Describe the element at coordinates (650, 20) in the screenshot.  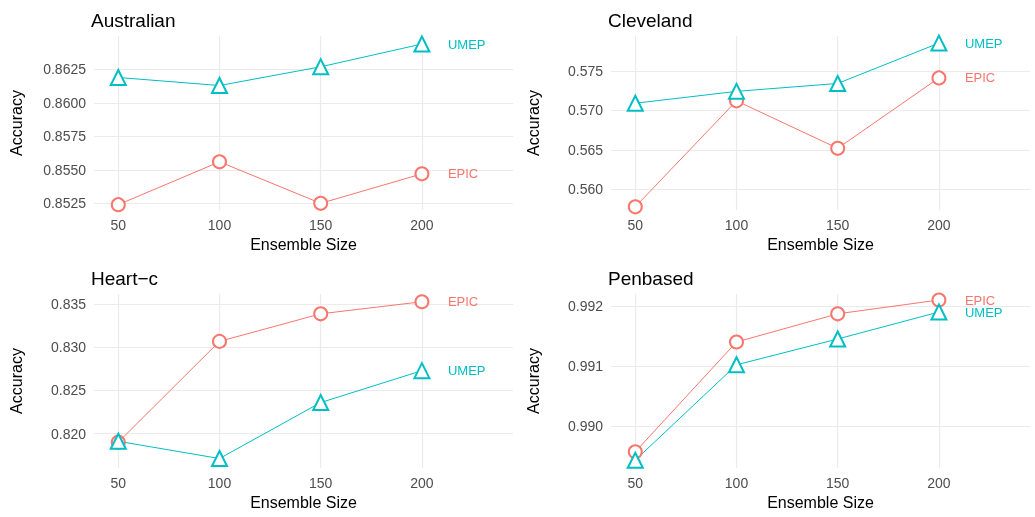
I see `chart-title: Cleveland` at that location.